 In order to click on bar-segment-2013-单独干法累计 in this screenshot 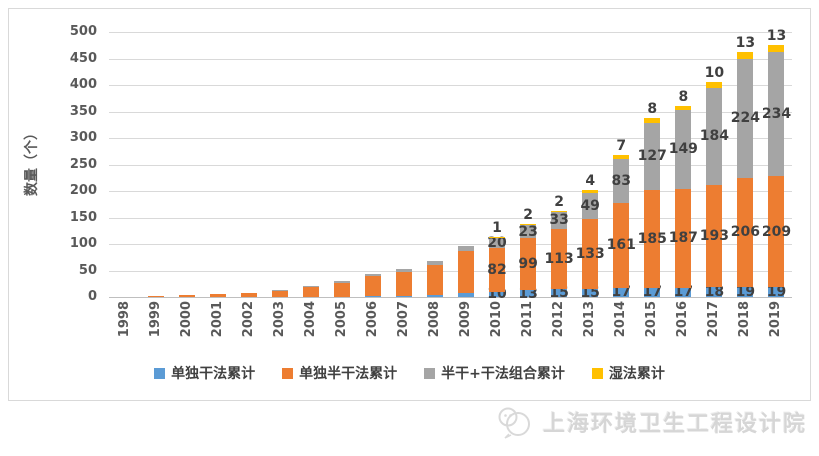, I will do `click(590, 293)`.